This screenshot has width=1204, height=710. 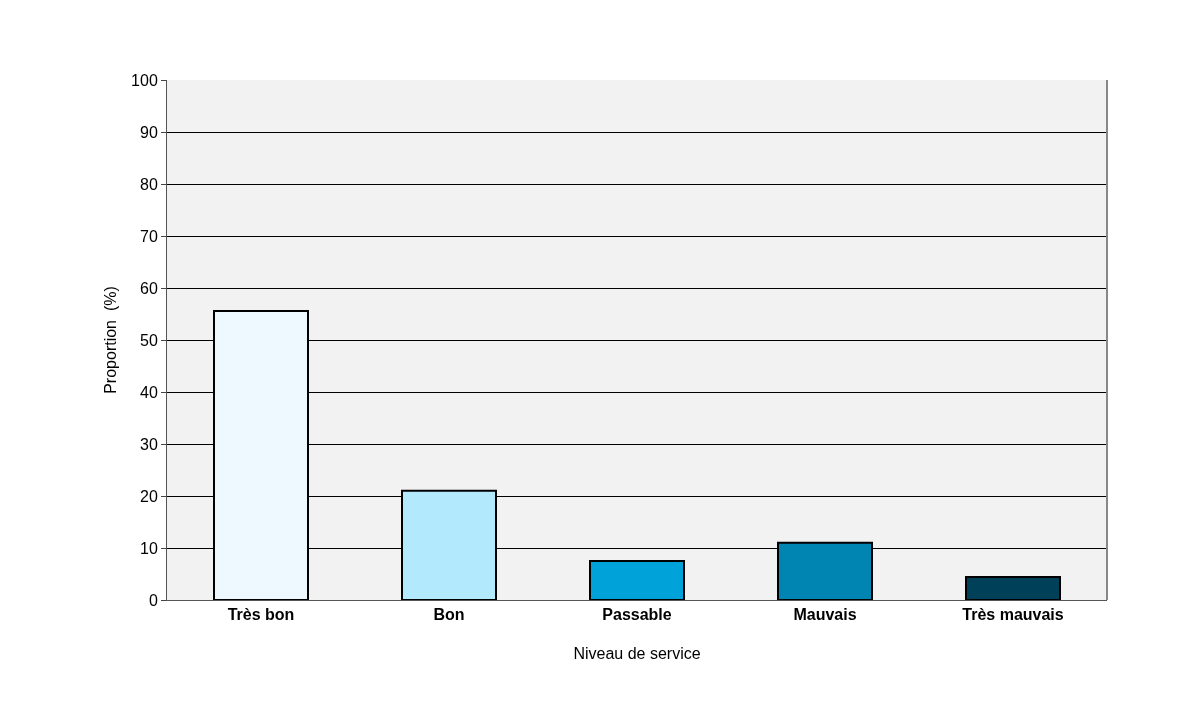 I want to click on y-tick-label: 100, so click(x=144, y=80).